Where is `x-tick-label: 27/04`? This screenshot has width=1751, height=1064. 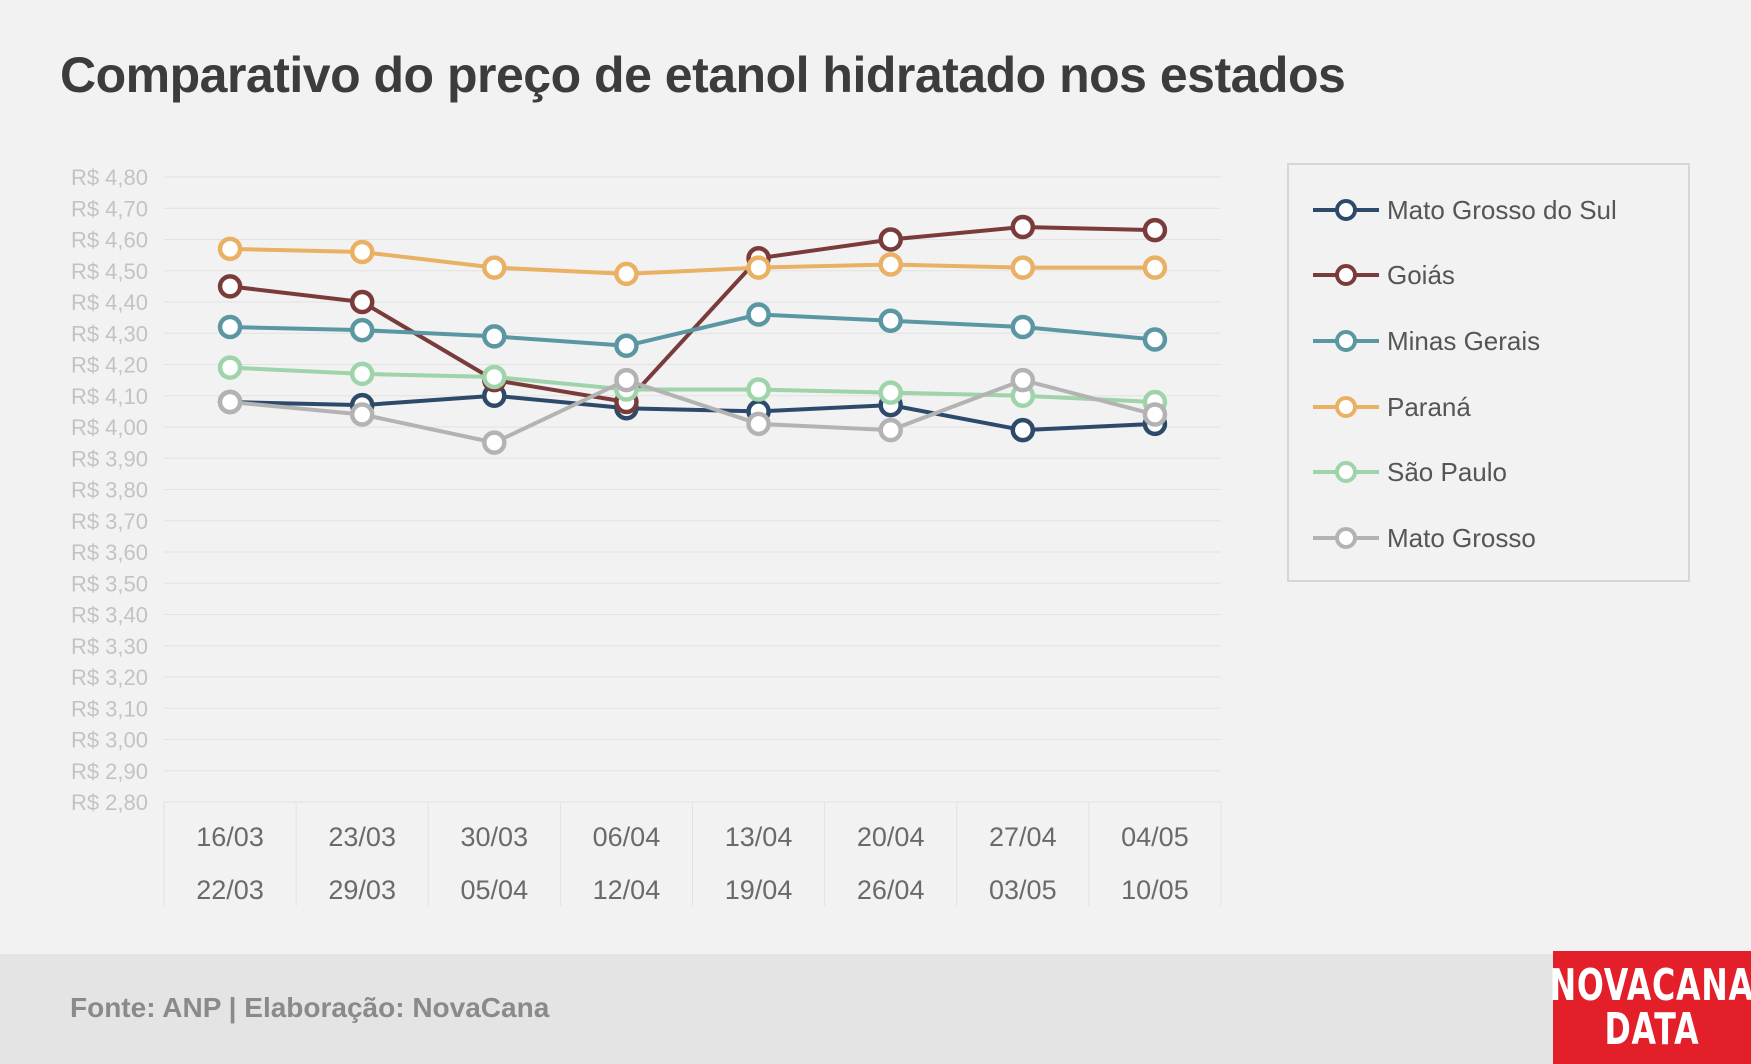 x-tick-label: 27/04 is located at coordinates (1023, 837).